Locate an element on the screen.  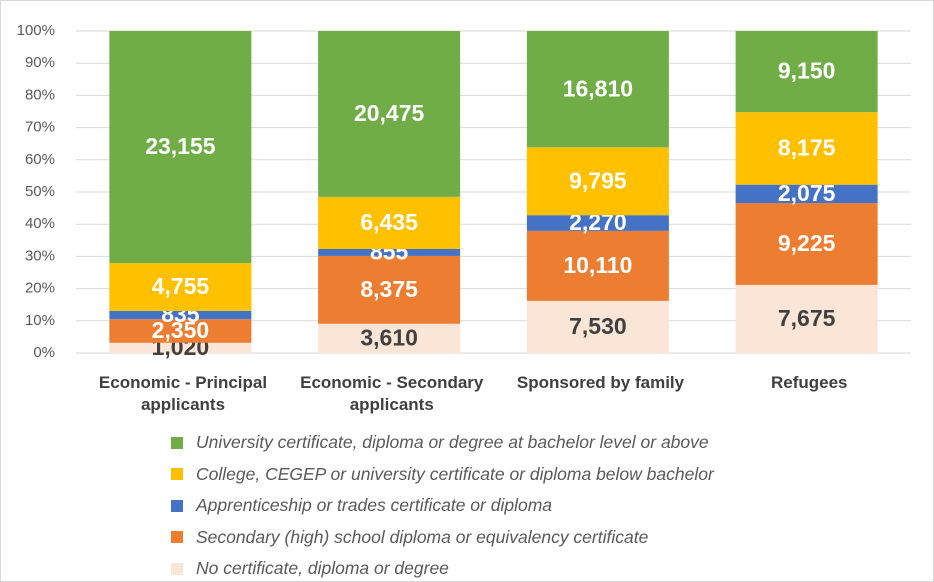
data-label: 9,795 is located at coordinates (598, 180).